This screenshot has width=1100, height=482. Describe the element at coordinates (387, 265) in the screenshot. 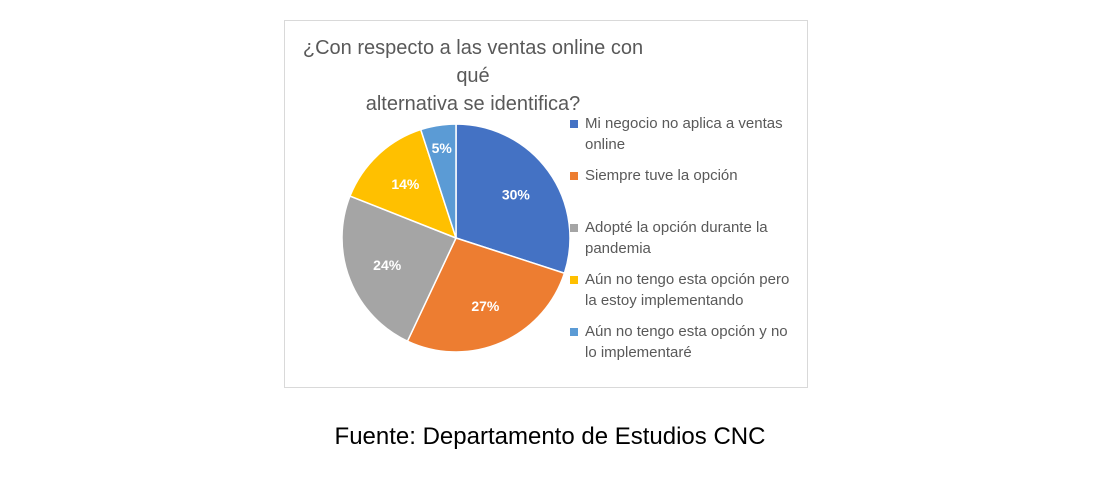

I see `pie-data-label-3: 24%` at that location.